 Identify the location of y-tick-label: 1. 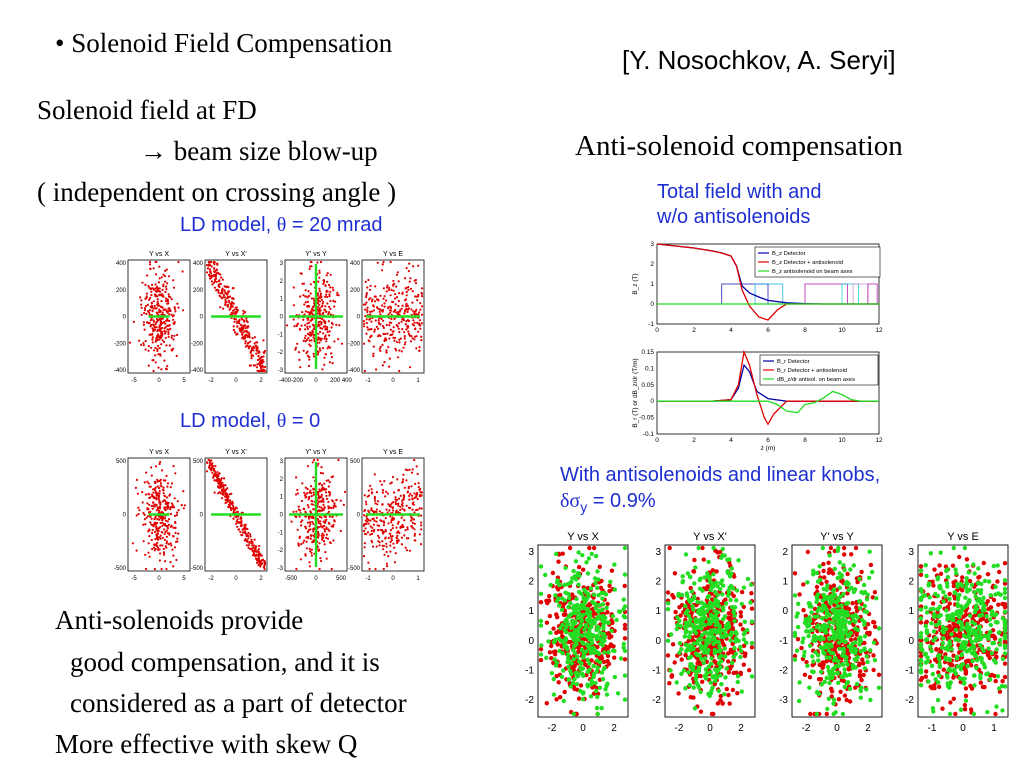
(531, 611).